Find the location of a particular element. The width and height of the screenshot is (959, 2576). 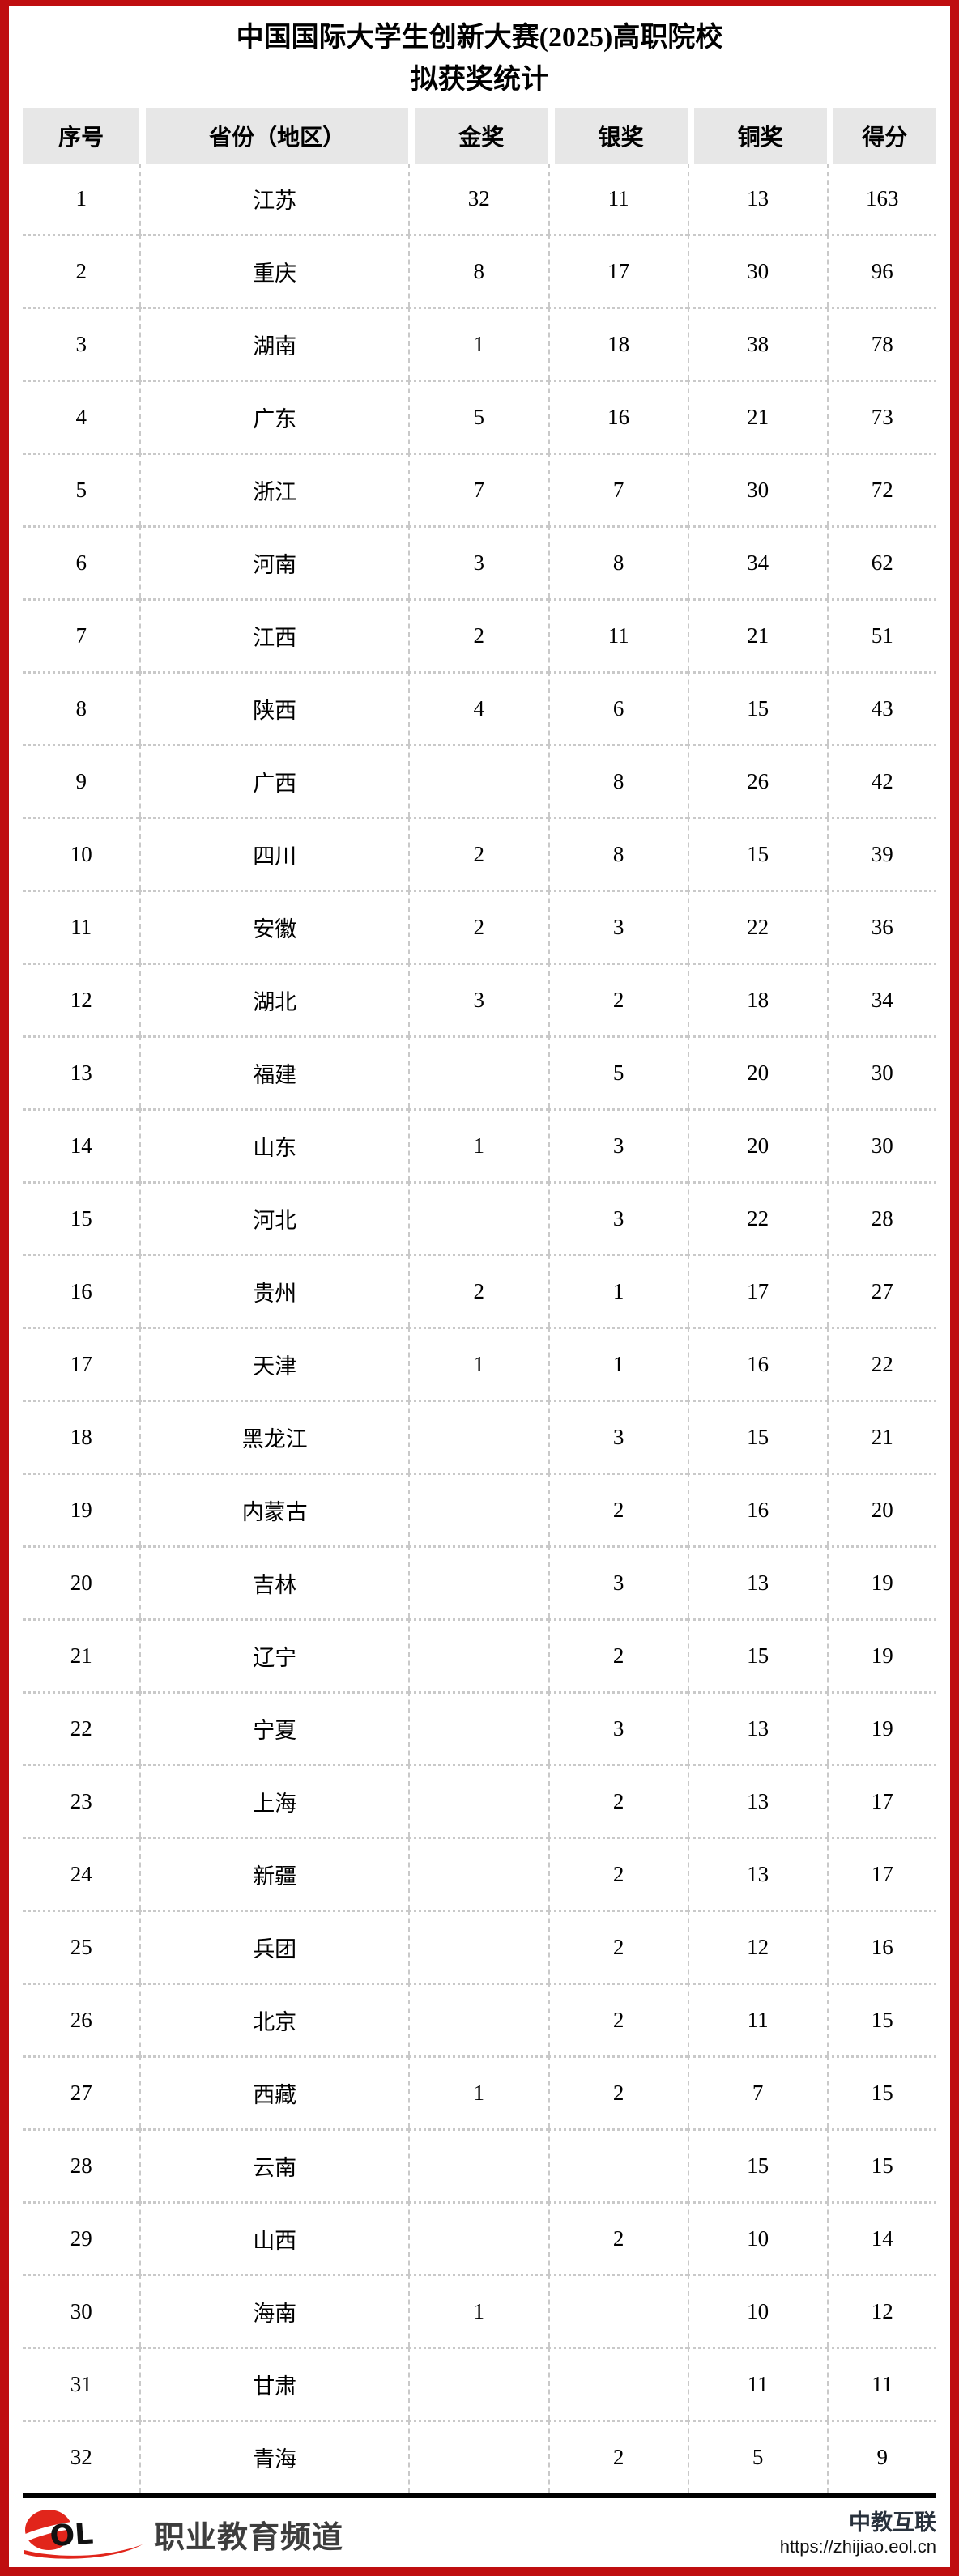

cell-province: 云南 is located at coordinates (274, 2164).